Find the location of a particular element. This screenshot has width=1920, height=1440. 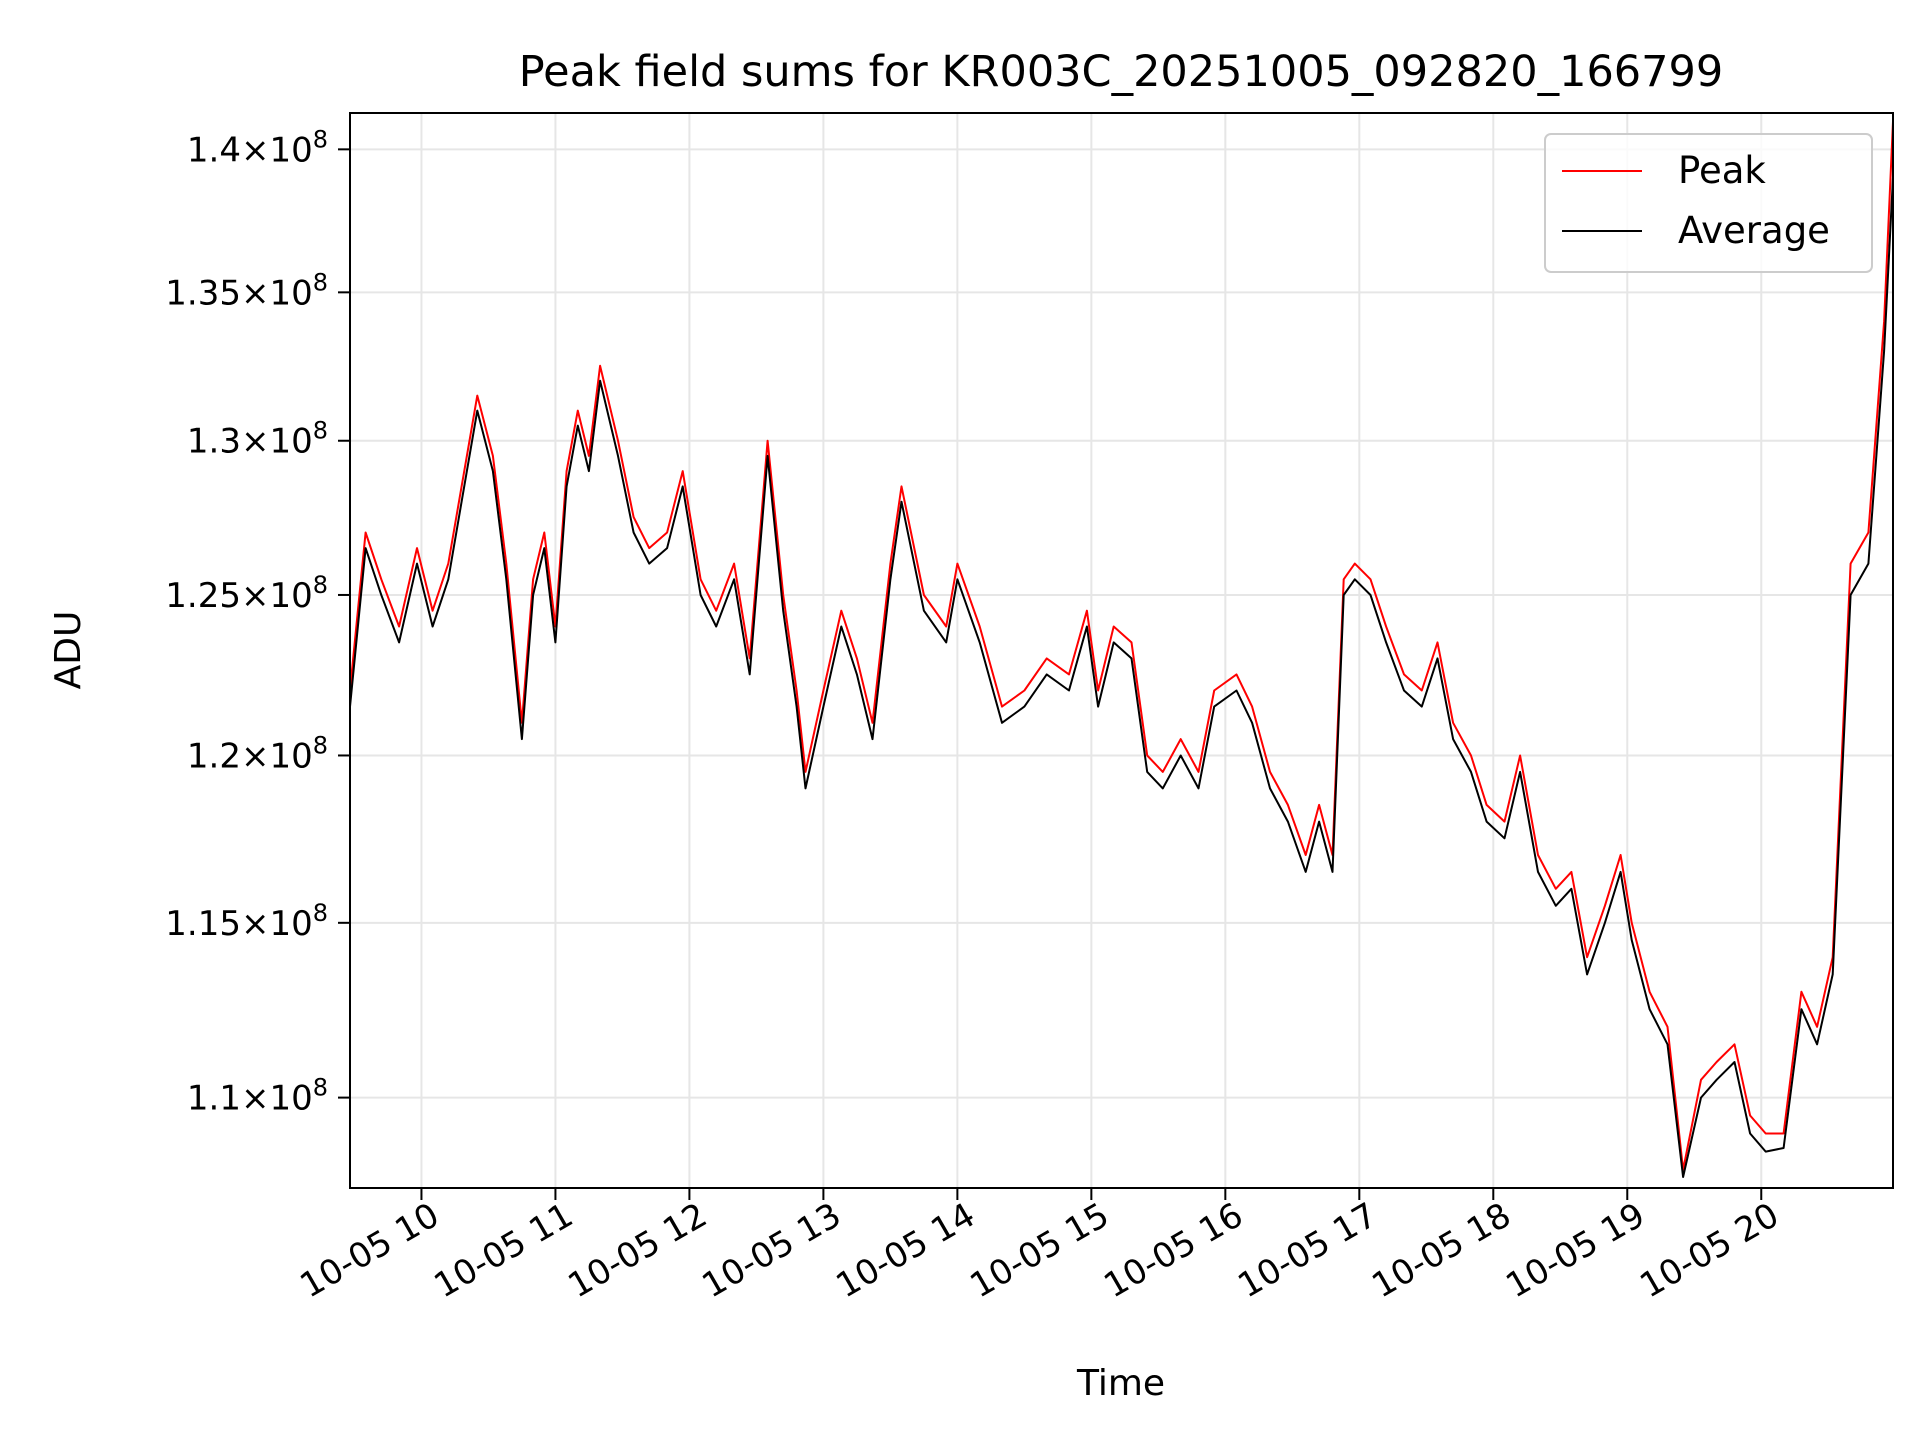

legend-peak-label: Peak is located at coordinates (1722, 170).